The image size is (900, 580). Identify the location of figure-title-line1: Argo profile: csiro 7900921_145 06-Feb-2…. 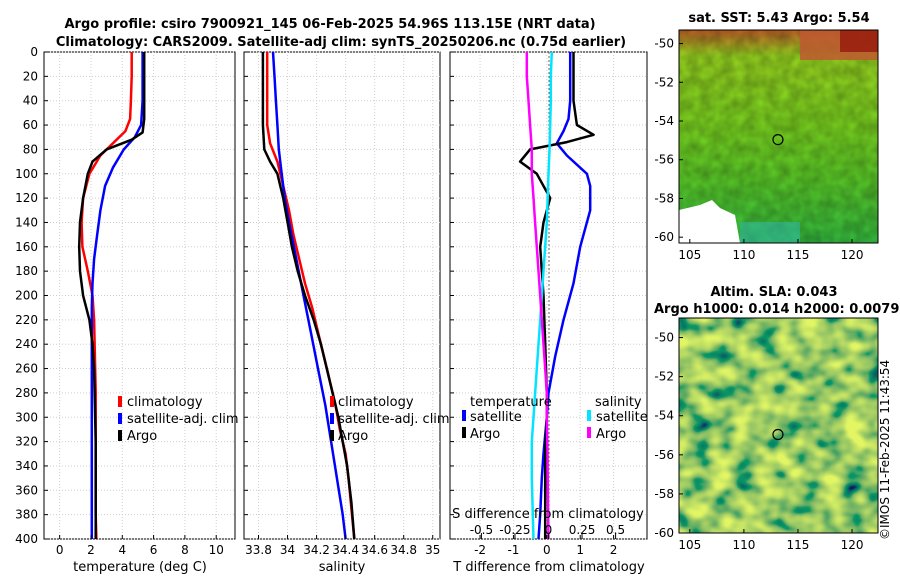
(329, 24).